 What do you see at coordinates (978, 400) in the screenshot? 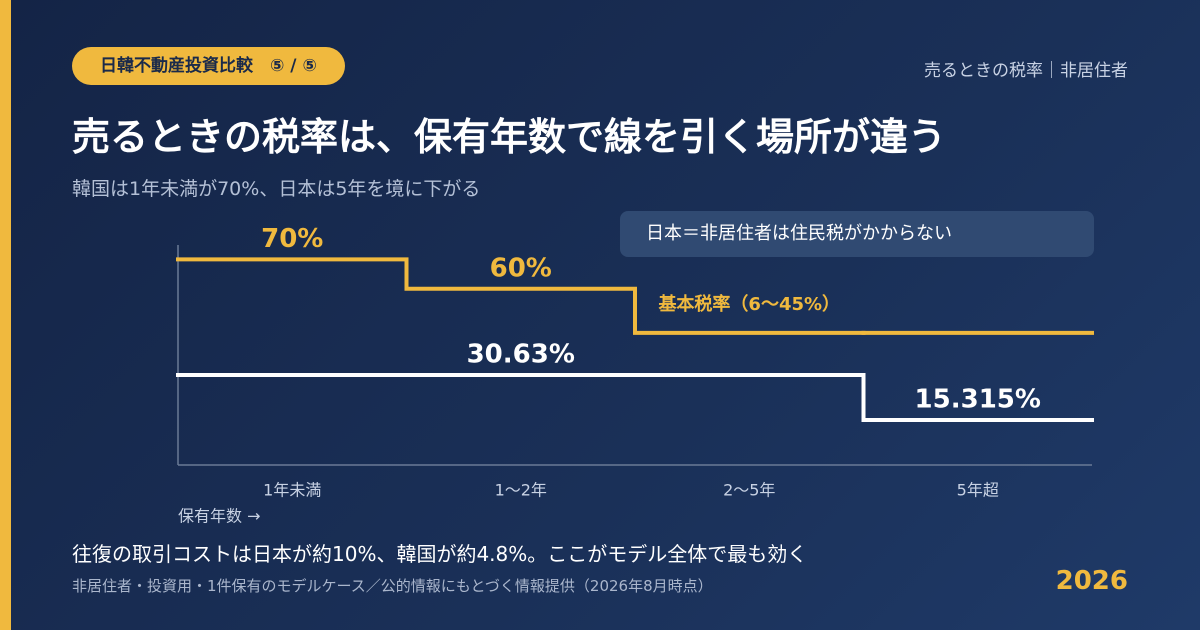
I see `value-label: 15.315%` at bounding box center [978, 400].